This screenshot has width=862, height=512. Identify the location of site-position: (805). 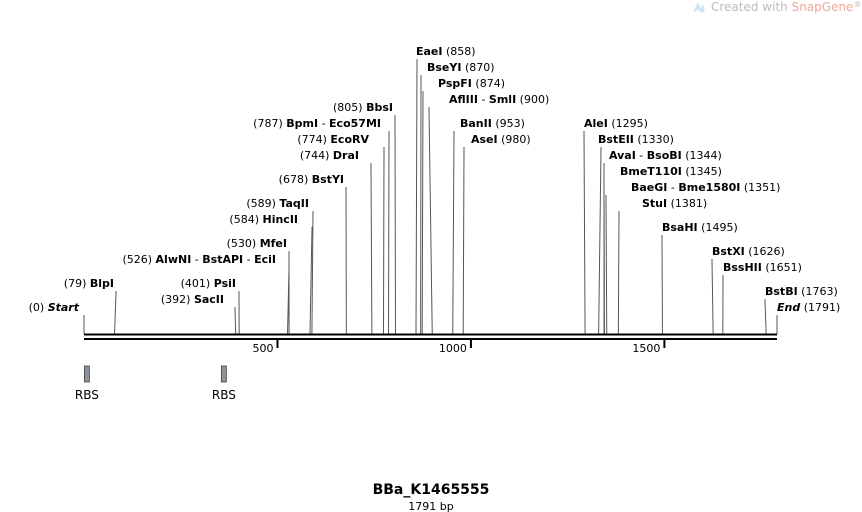
(349, 107).